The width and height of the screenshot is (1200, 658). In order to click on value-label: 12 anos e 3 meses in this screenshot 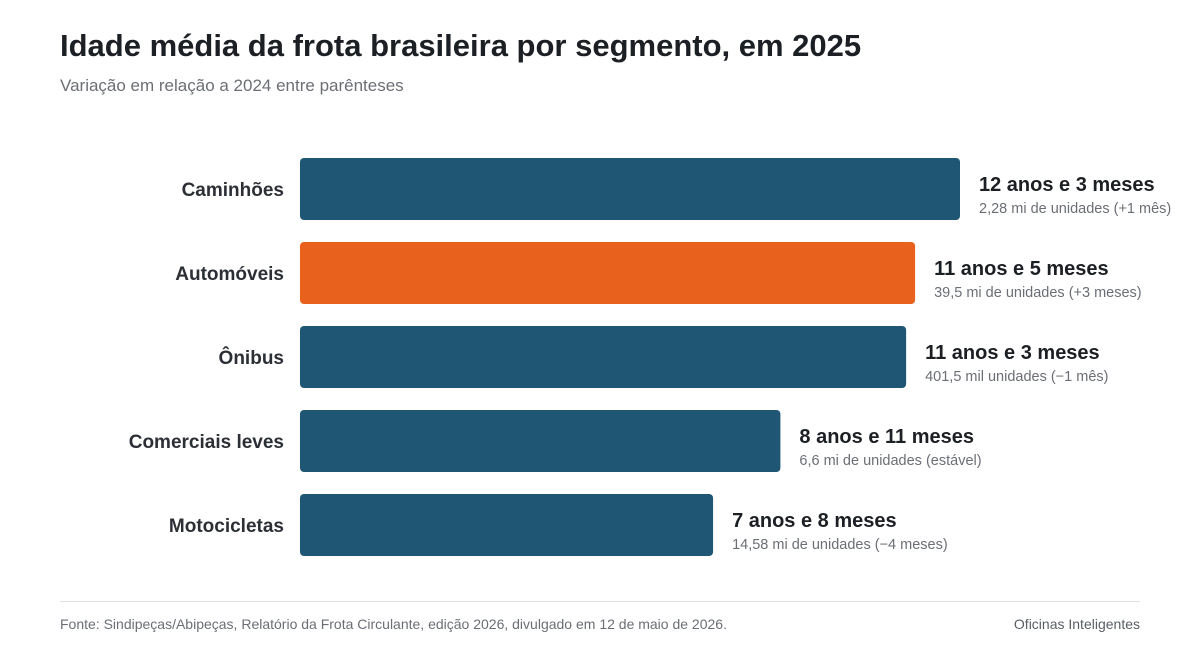, I will do `click(1067, 185)`.